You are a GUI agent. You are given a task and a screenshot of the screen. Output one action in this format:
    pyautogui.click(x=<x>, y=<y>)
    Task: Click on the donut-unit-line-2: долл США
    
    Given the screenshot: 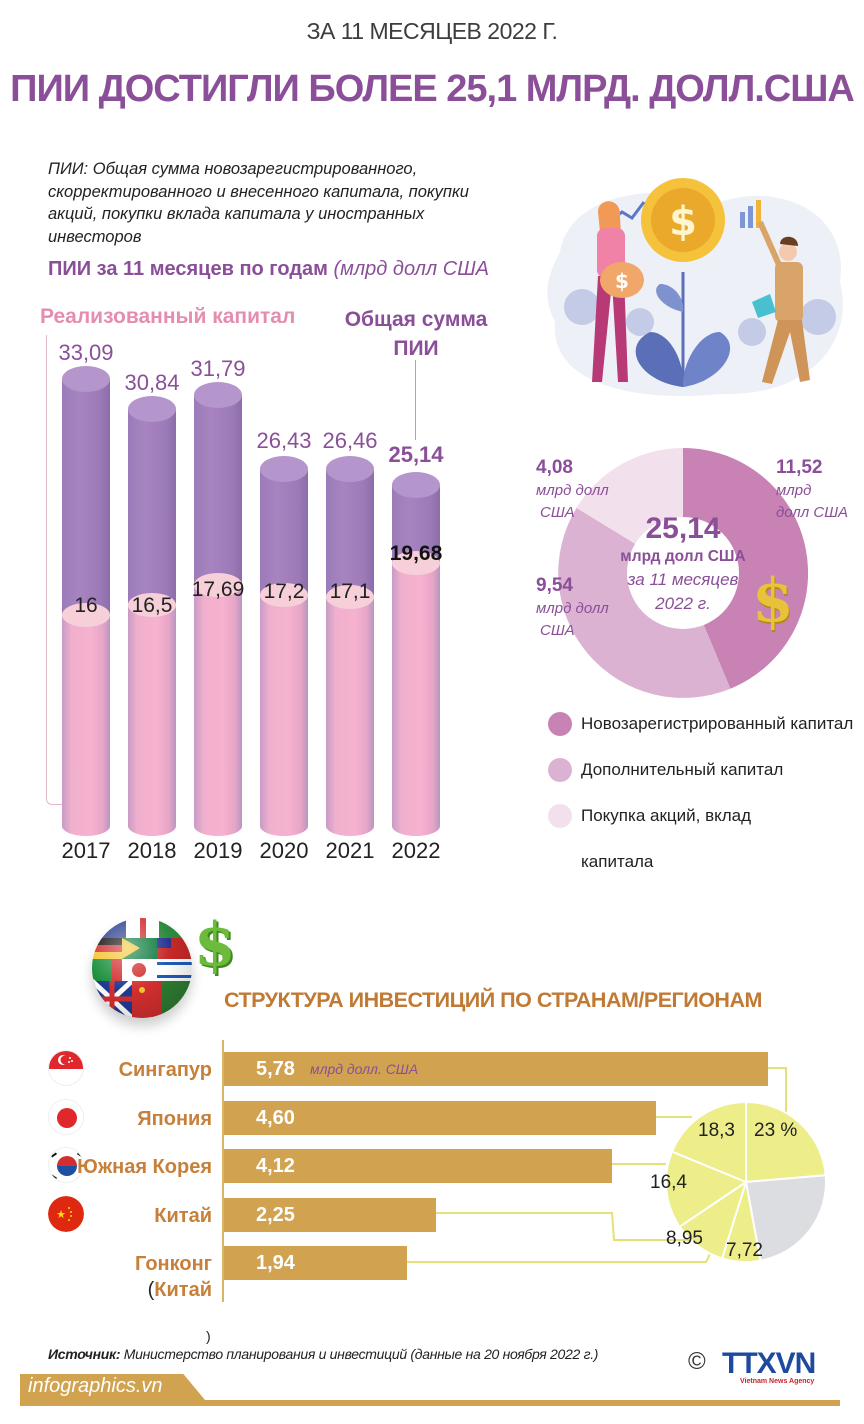 What is the action you would take?
    pyautogui.click(x=812, y=512)
    